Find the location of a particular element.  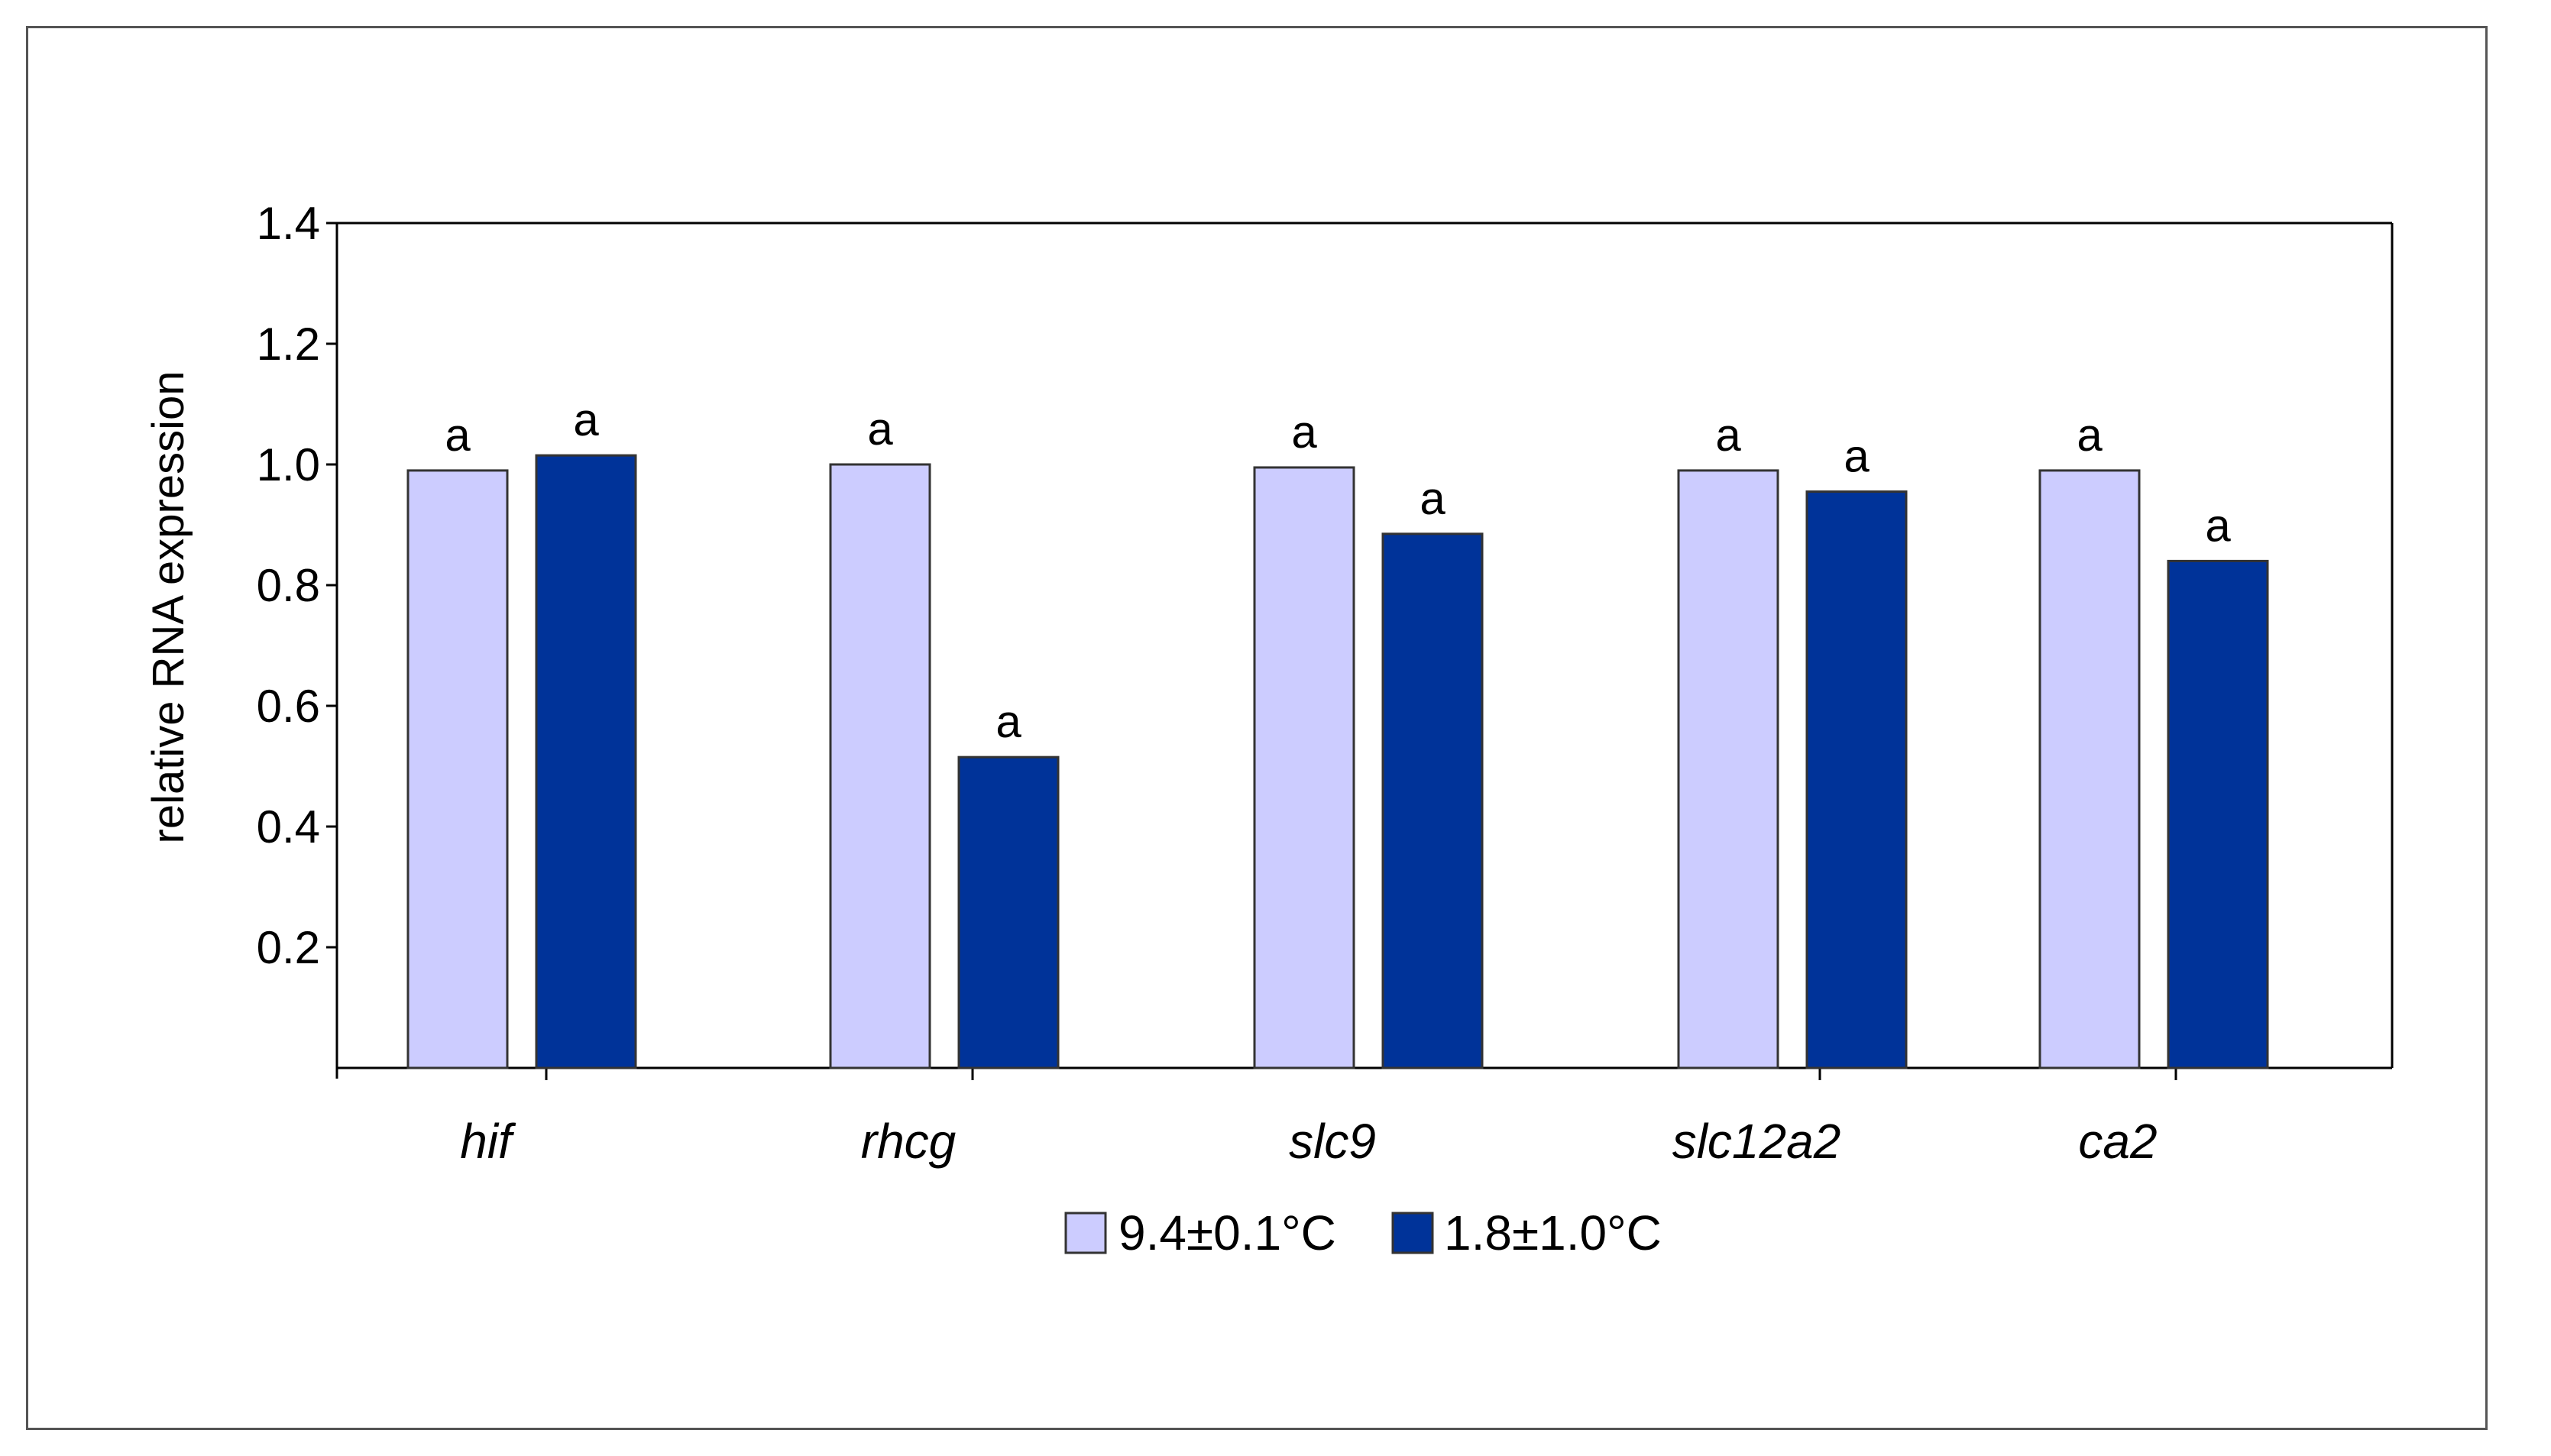

y-tick-label: 0.8 is located at coordinates (288, 586).